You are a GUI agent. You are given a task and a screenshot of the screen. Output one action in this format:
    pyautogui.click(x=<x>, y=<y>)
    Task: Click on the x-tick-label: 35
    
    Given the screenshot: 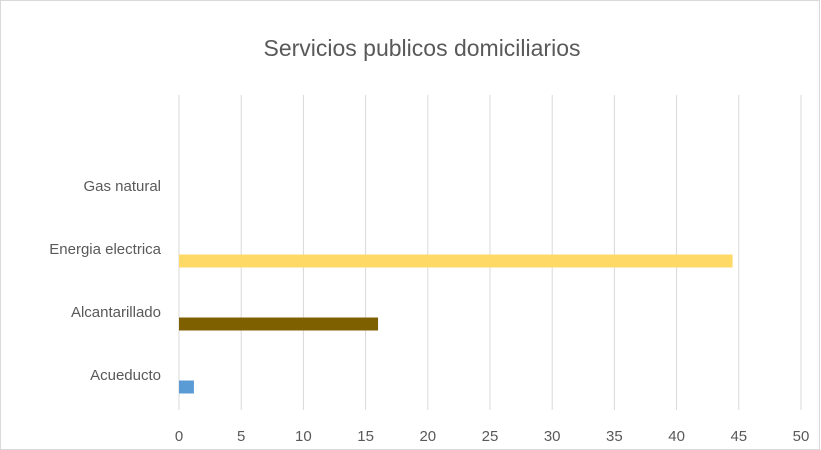 What is the action you would take?
    pyautogui.click(x=614, y=436)
    